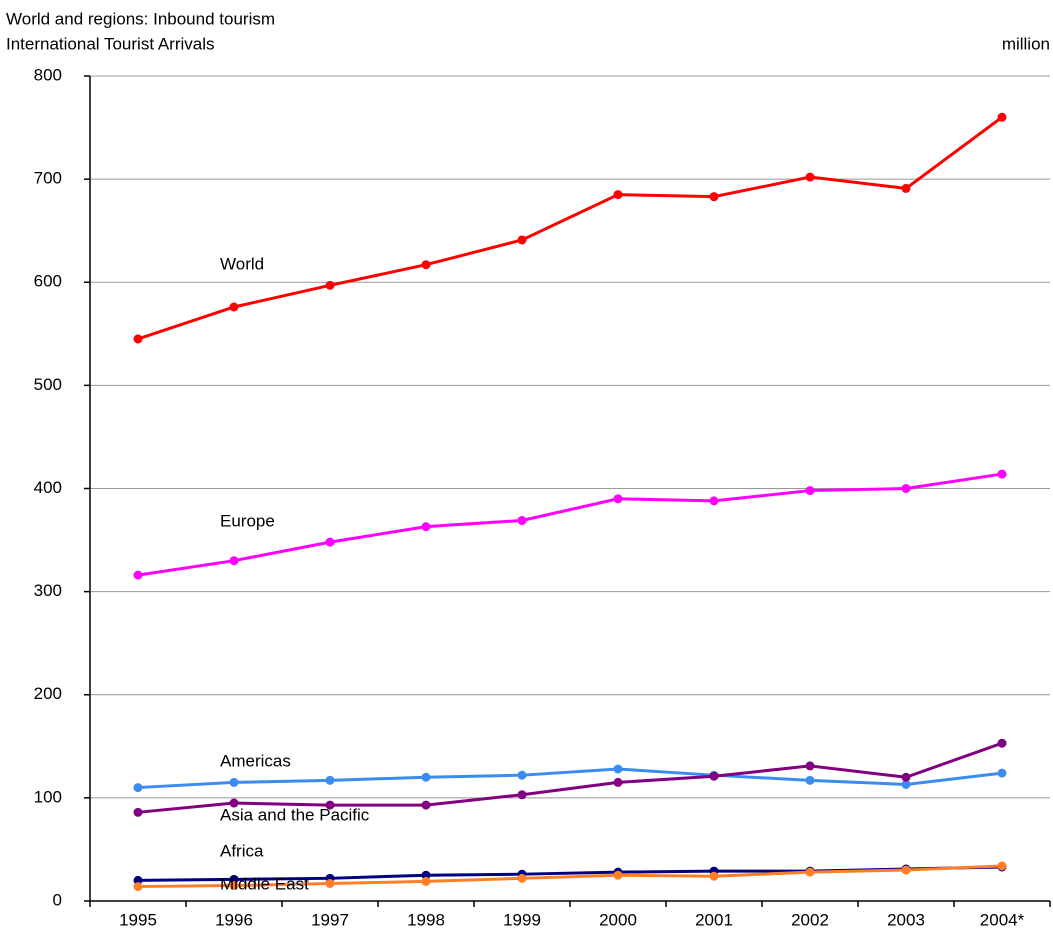  I want to click on y-tick-label: 200, so click(48, 693).